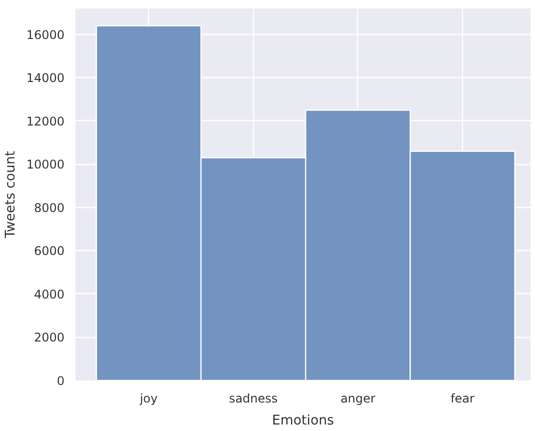 The width and height of the screenshot is (535, 431). I want to click on x-axis-title: Emotions, so click(303, 421).